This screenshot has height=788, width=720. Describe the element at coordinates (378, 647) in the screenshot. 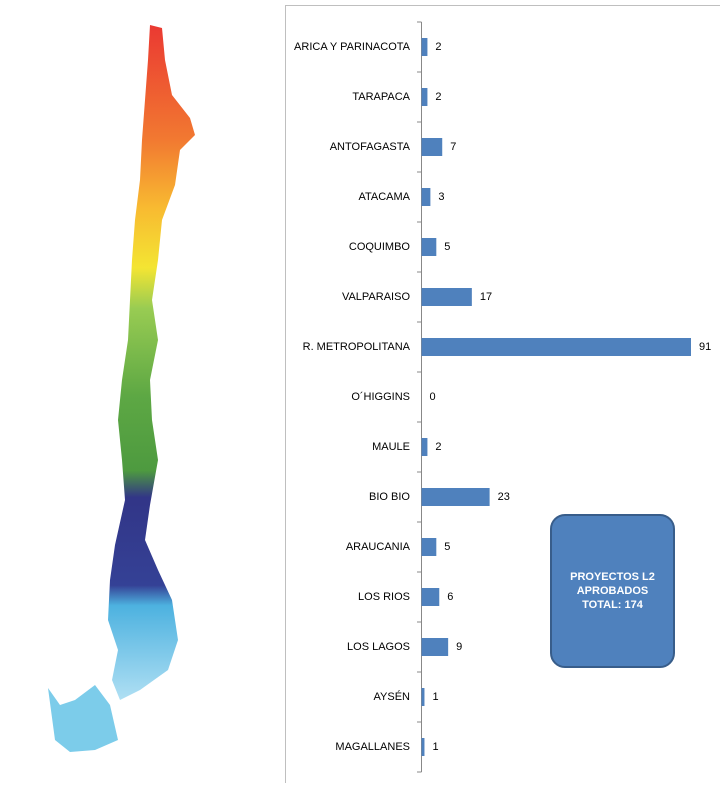

I see `category-label: LOS LAGOS` at that location.